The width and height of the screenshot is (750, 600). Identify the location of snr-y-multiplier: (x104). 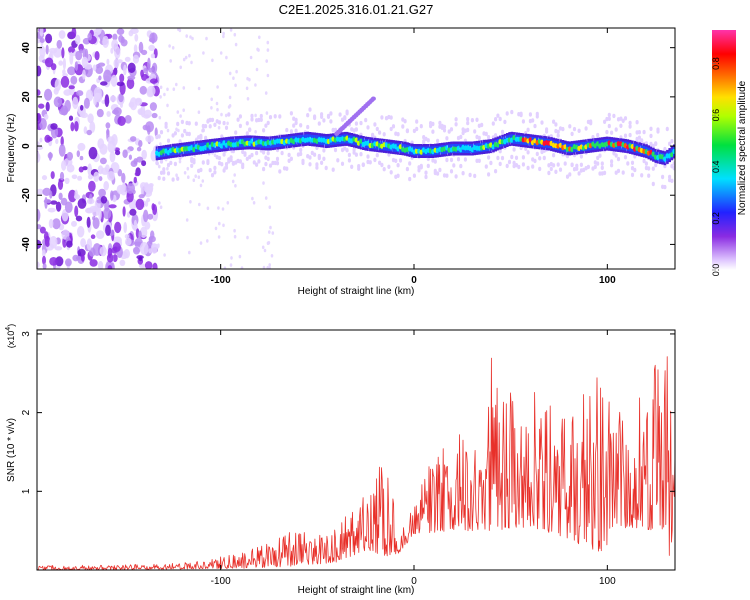
(10, 336).